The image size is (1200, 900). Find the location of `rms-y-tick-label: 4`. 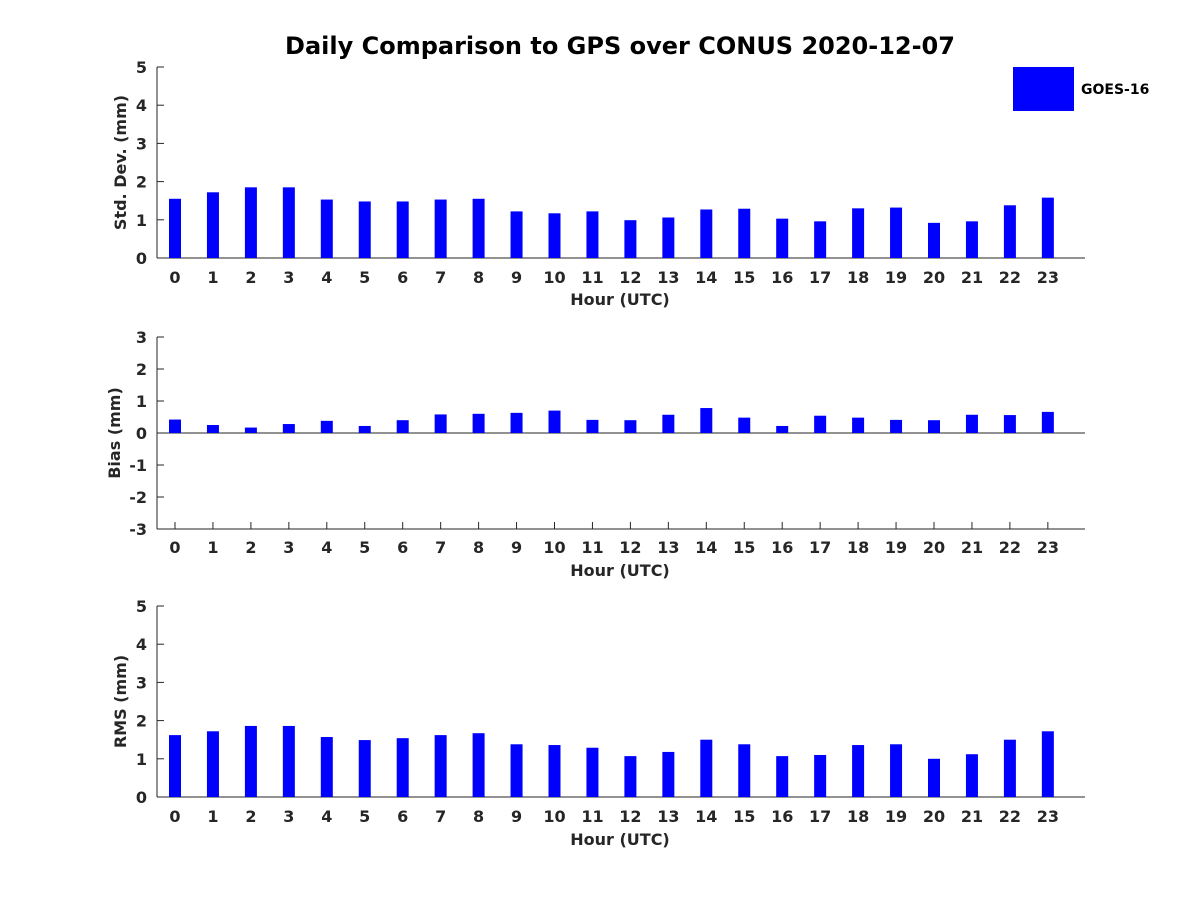

rms-y-tick-label: 4 is located at coordinates (141, 644).